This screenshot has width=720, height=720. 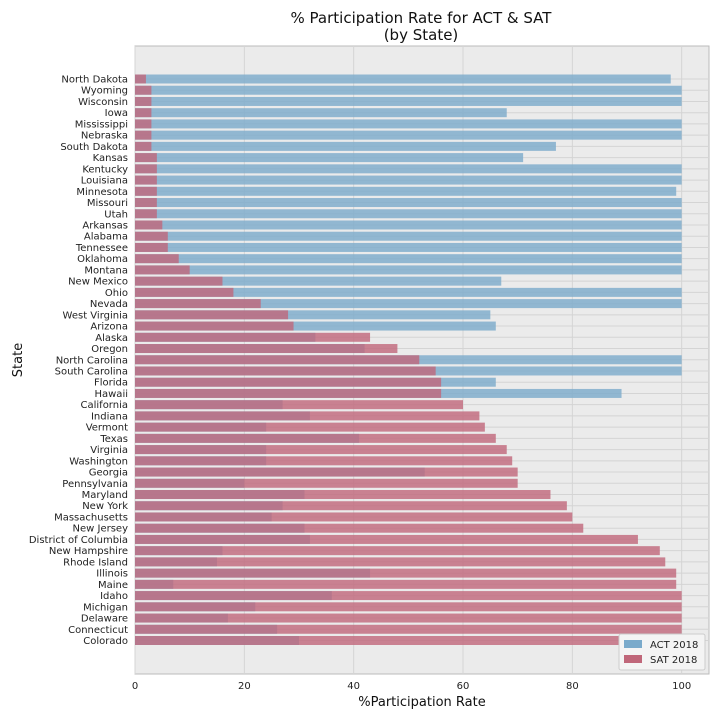 What do you see at coordinates (633, 659) in the screenshot?
I see `legend-swatch-sat` at bounding box center [633, 659].